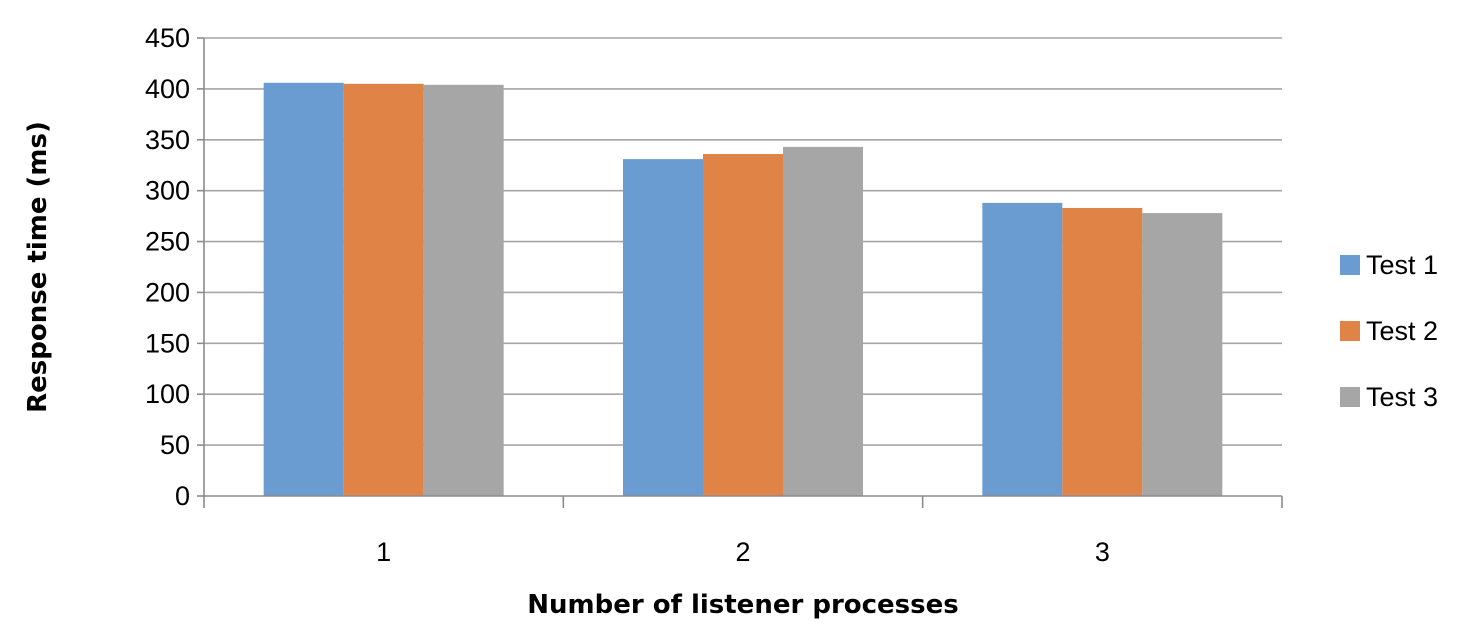  Describe the element at coordinates (38, 267) in the screenshot. I see `y-axis-title: Response time (ms)` at that location.